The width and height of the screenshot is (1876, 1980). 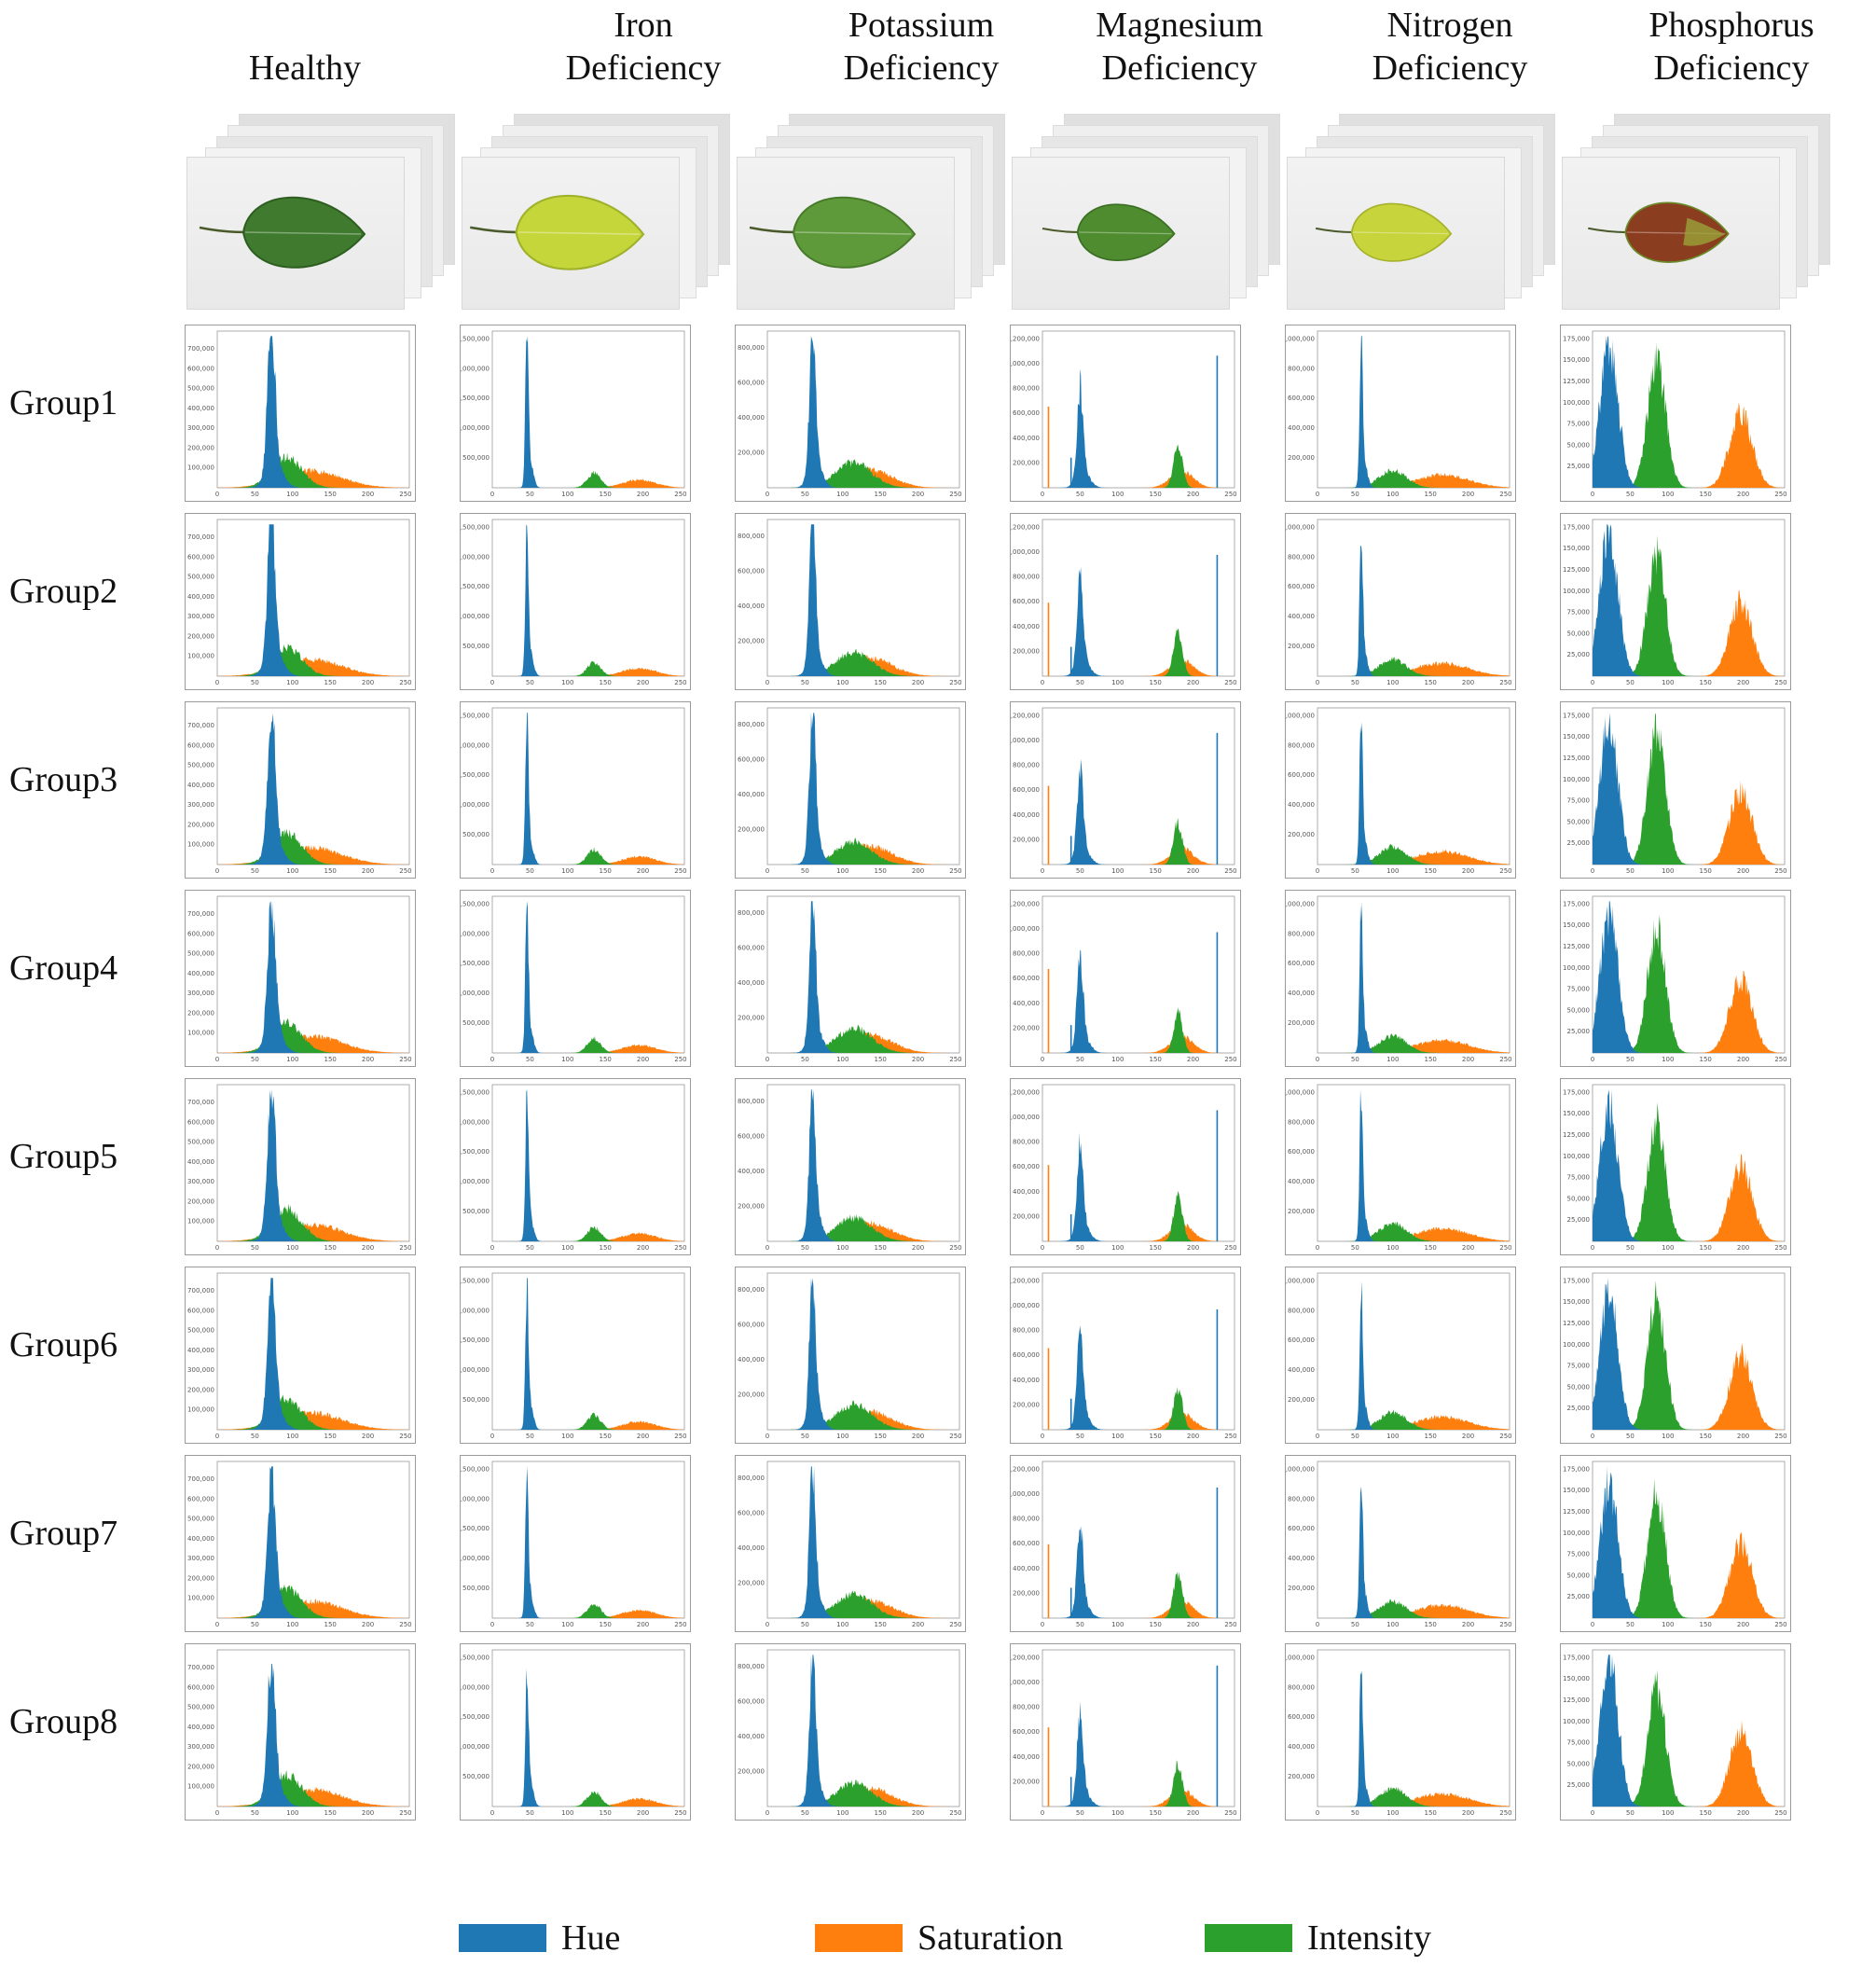 What do you see at coordinates (1579, 1010) in the screenshot?
I see `y-tick-label: 50,000` at bounding box center [1579, 1010].